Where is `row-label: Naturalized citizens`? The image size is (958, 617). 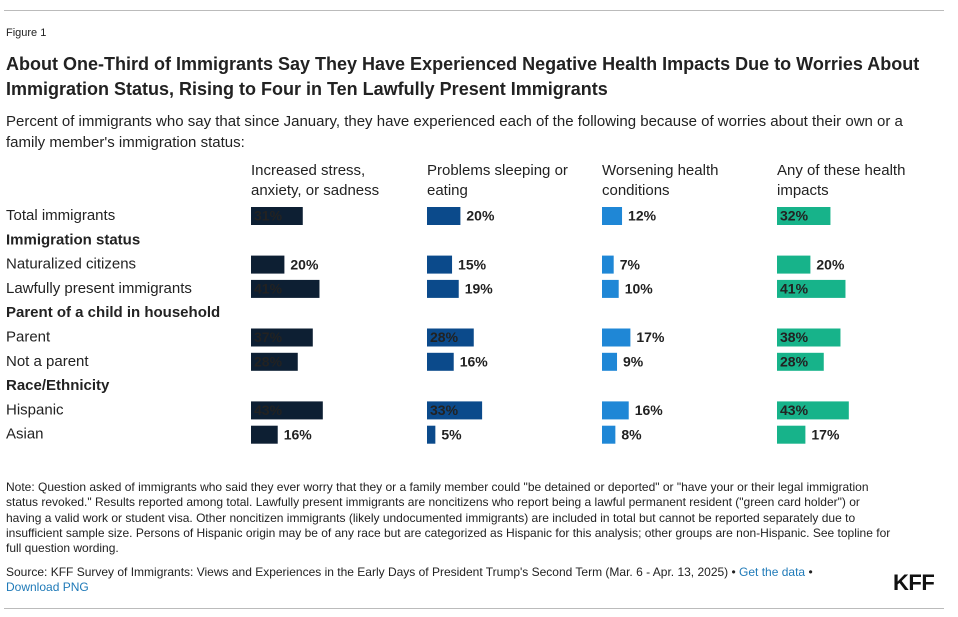 row-label: Naturalized citizens is located at coordinates (71, 264).